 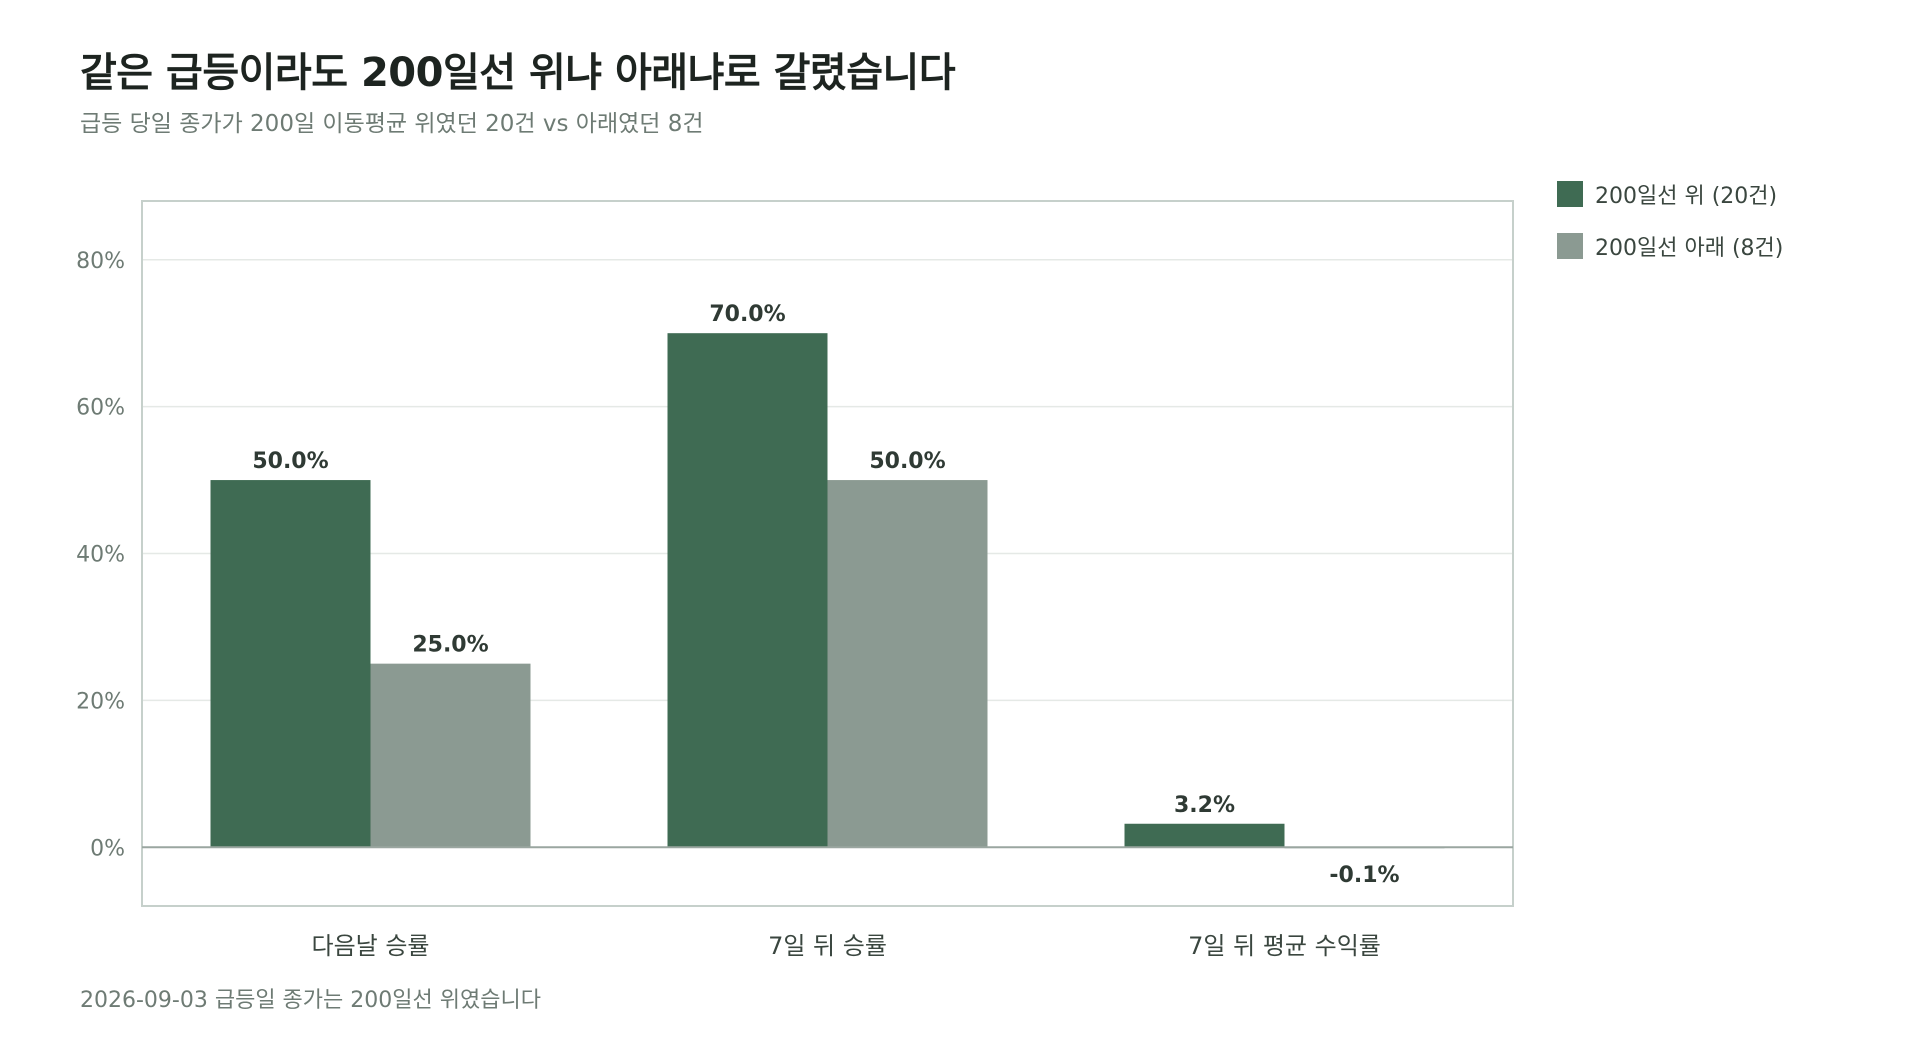 What do you see at coordinates (1364, 875) in the screenshot?
I see `data-label: -0.1%` at bounding box center [1364, 875].